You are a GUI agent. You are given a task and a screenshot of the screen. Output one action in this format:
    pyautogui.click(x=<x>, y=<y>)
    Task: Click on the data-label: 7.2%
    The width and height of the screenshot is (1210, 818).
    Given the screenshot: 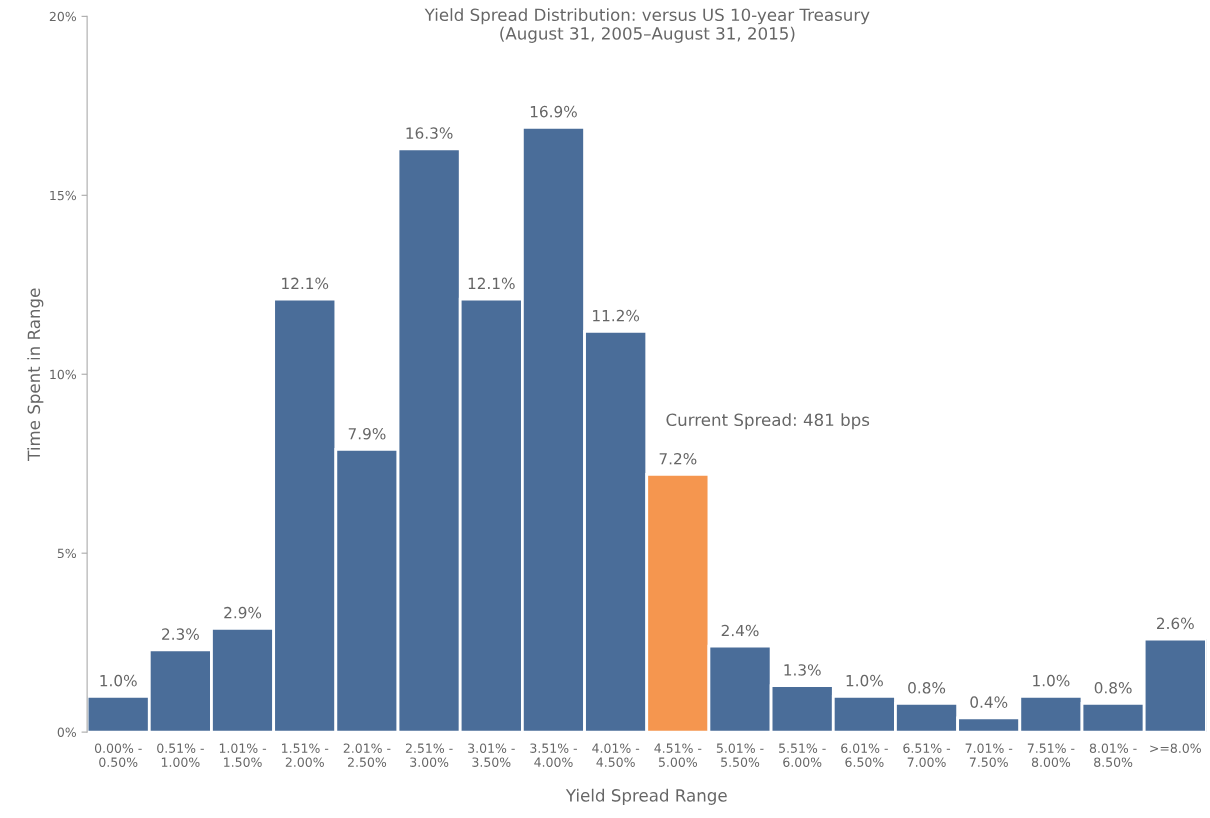 What is the action you would take?
    pyautogui.click(x=678, y=458)
    